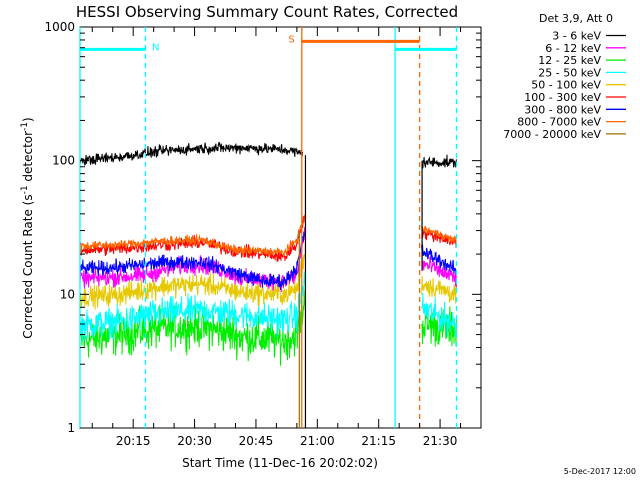 This screenshot has width=640, height=480. I want to click on legend-label: 12 - 25 keV, so click(569, 60).